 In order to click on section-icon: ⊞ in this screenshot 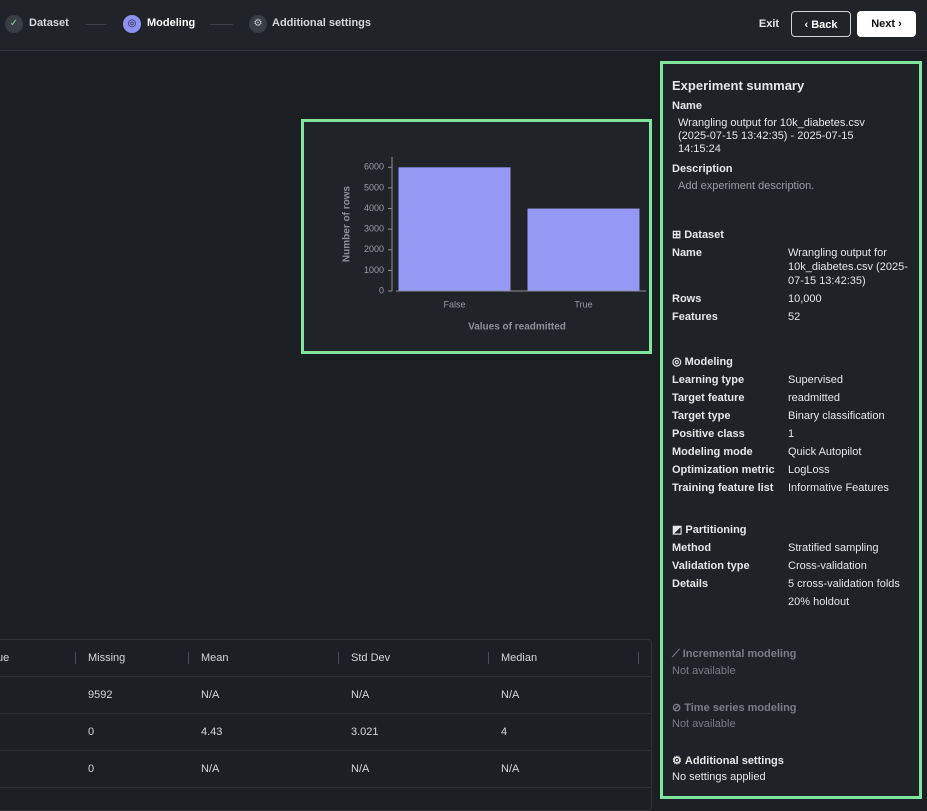, I will do `click(677, 235)`.